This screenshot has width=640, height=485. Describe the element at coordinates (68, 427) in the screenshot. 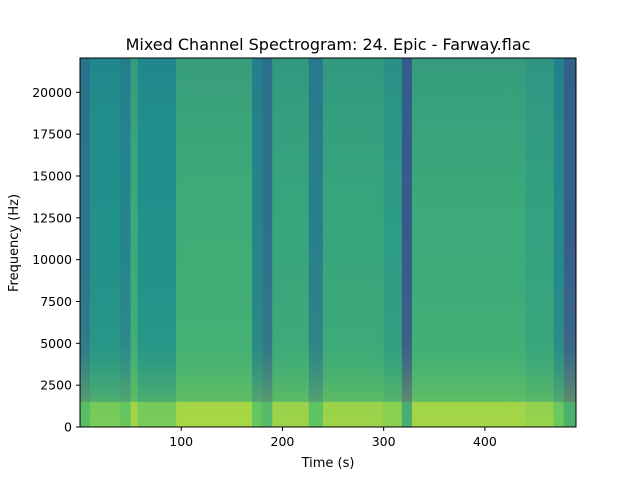

I see `y-tick-label: 0` at that location.